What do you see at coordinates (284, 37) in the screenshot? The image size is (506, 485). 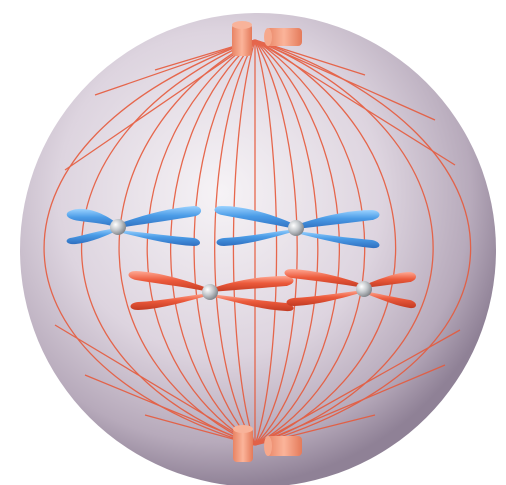 I see `centriole-top-horizontal` at bounding box center [284, 37].